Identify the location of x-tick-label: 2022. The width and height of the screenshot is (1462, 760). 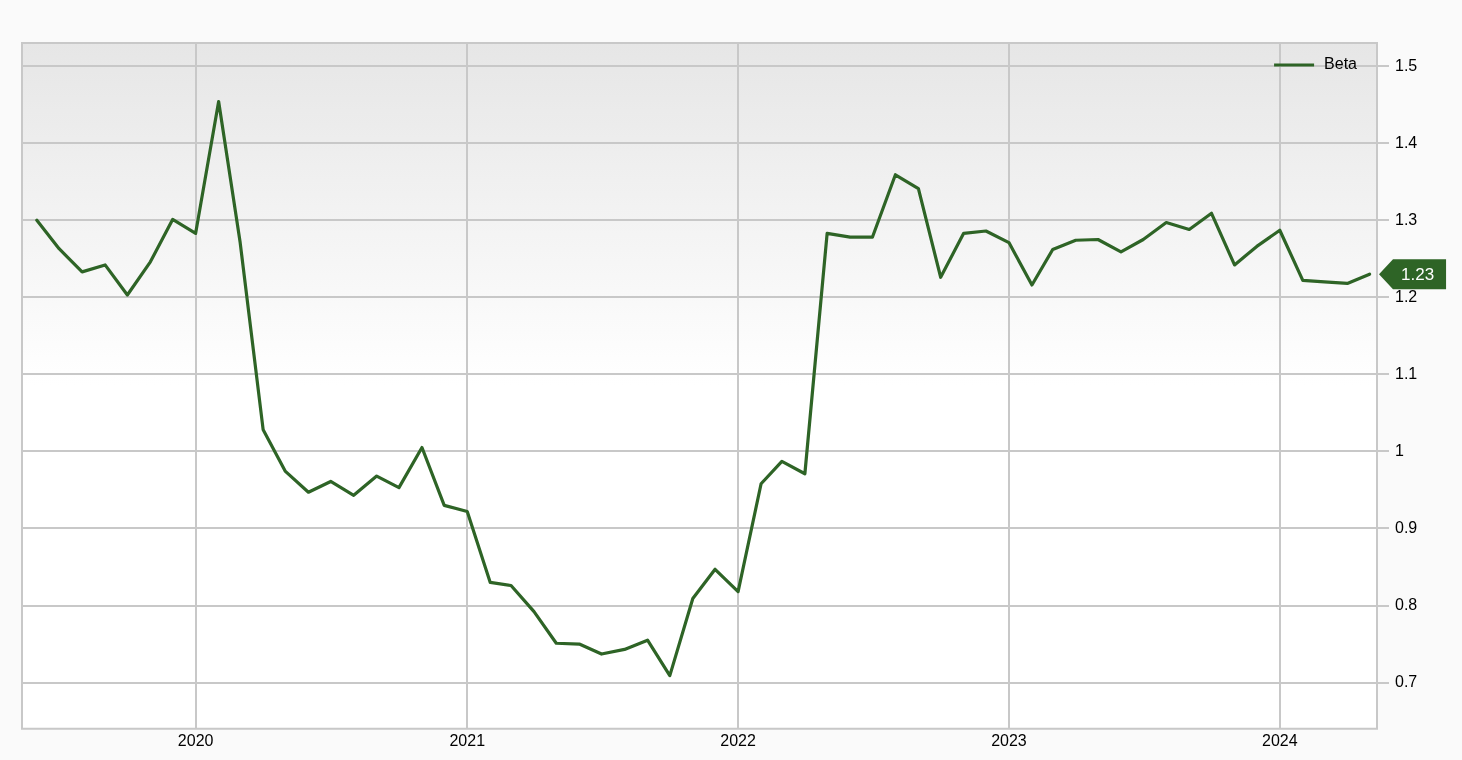
(738, 740).